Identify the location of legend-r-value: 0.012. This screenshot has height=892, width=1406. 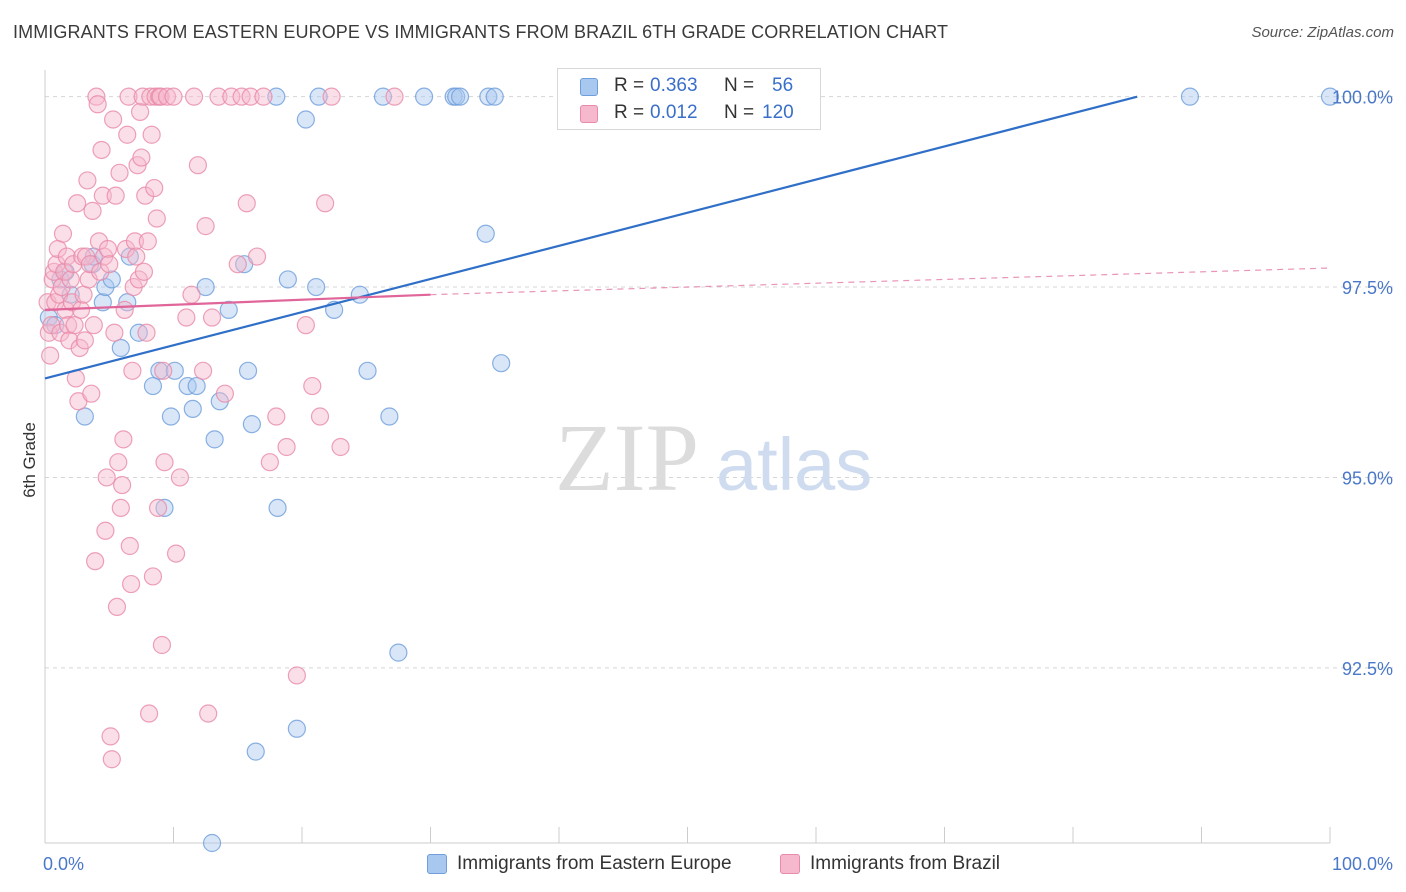
(674, 112).